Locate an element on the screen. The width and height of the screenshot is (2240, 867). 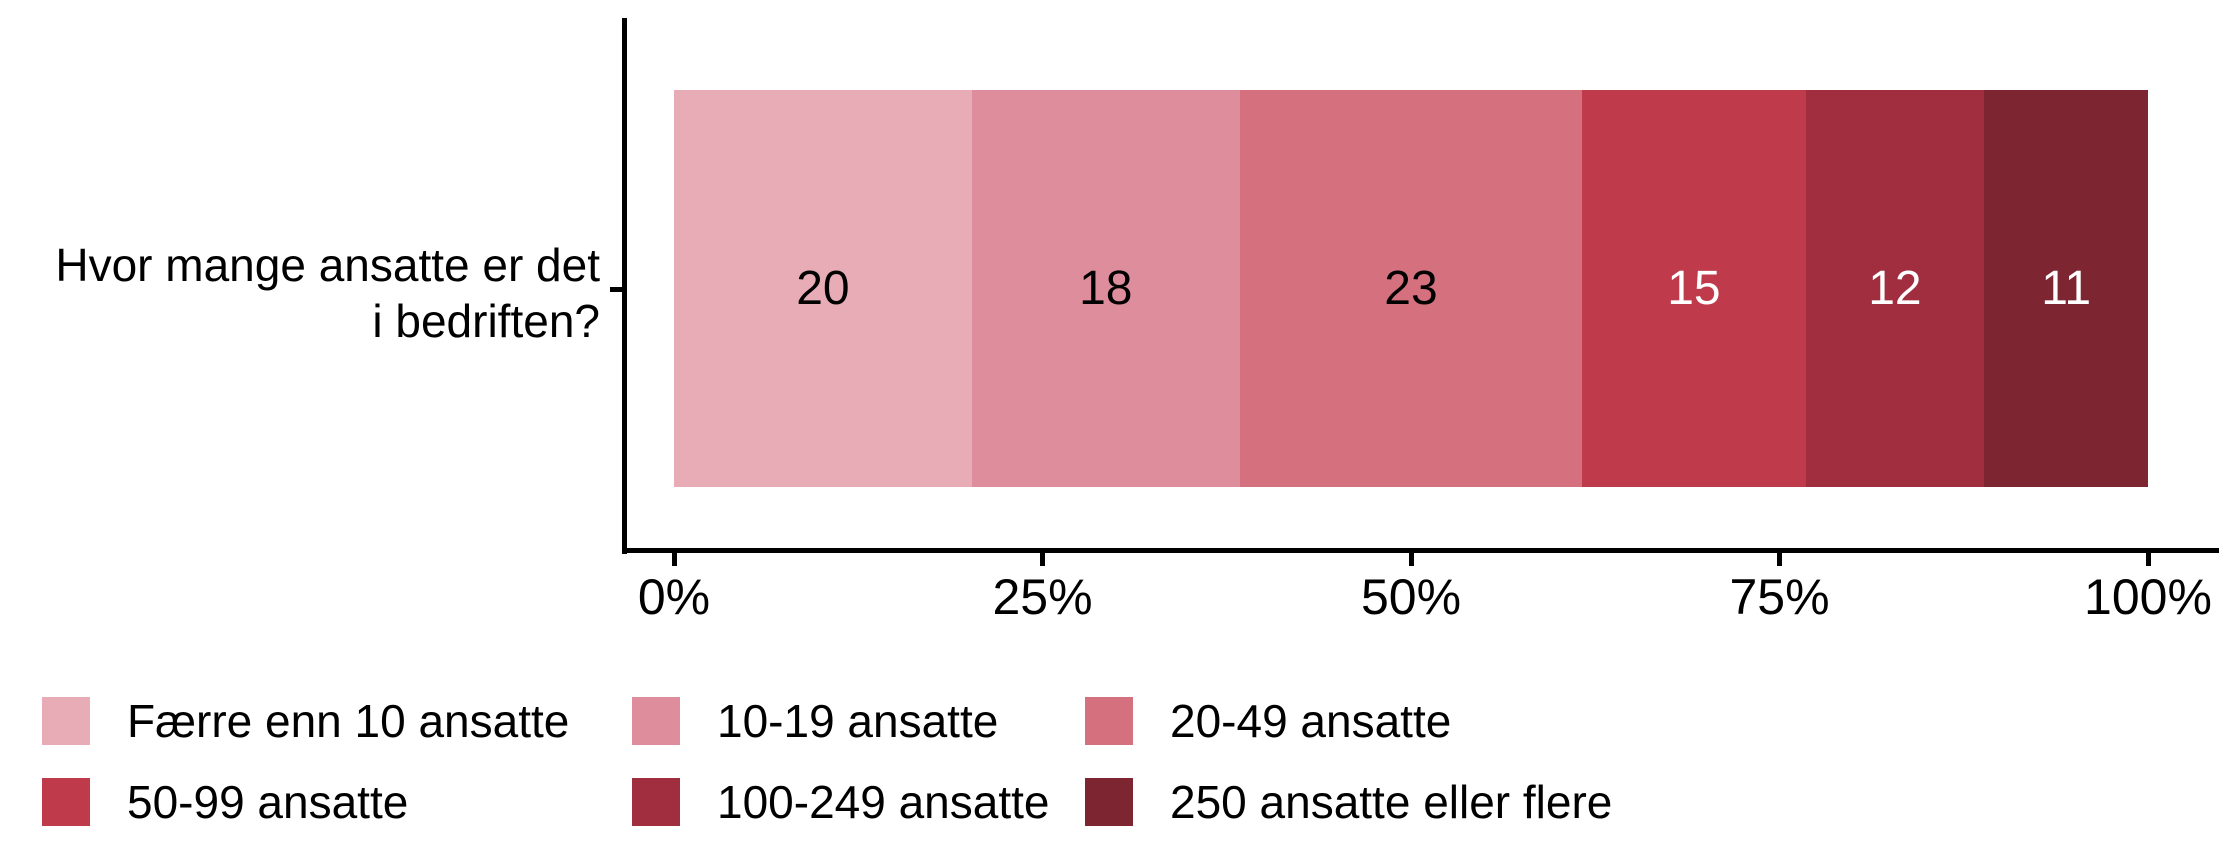
legend-item-4: 50-99 ansatte is located at coordinates (337, 802).